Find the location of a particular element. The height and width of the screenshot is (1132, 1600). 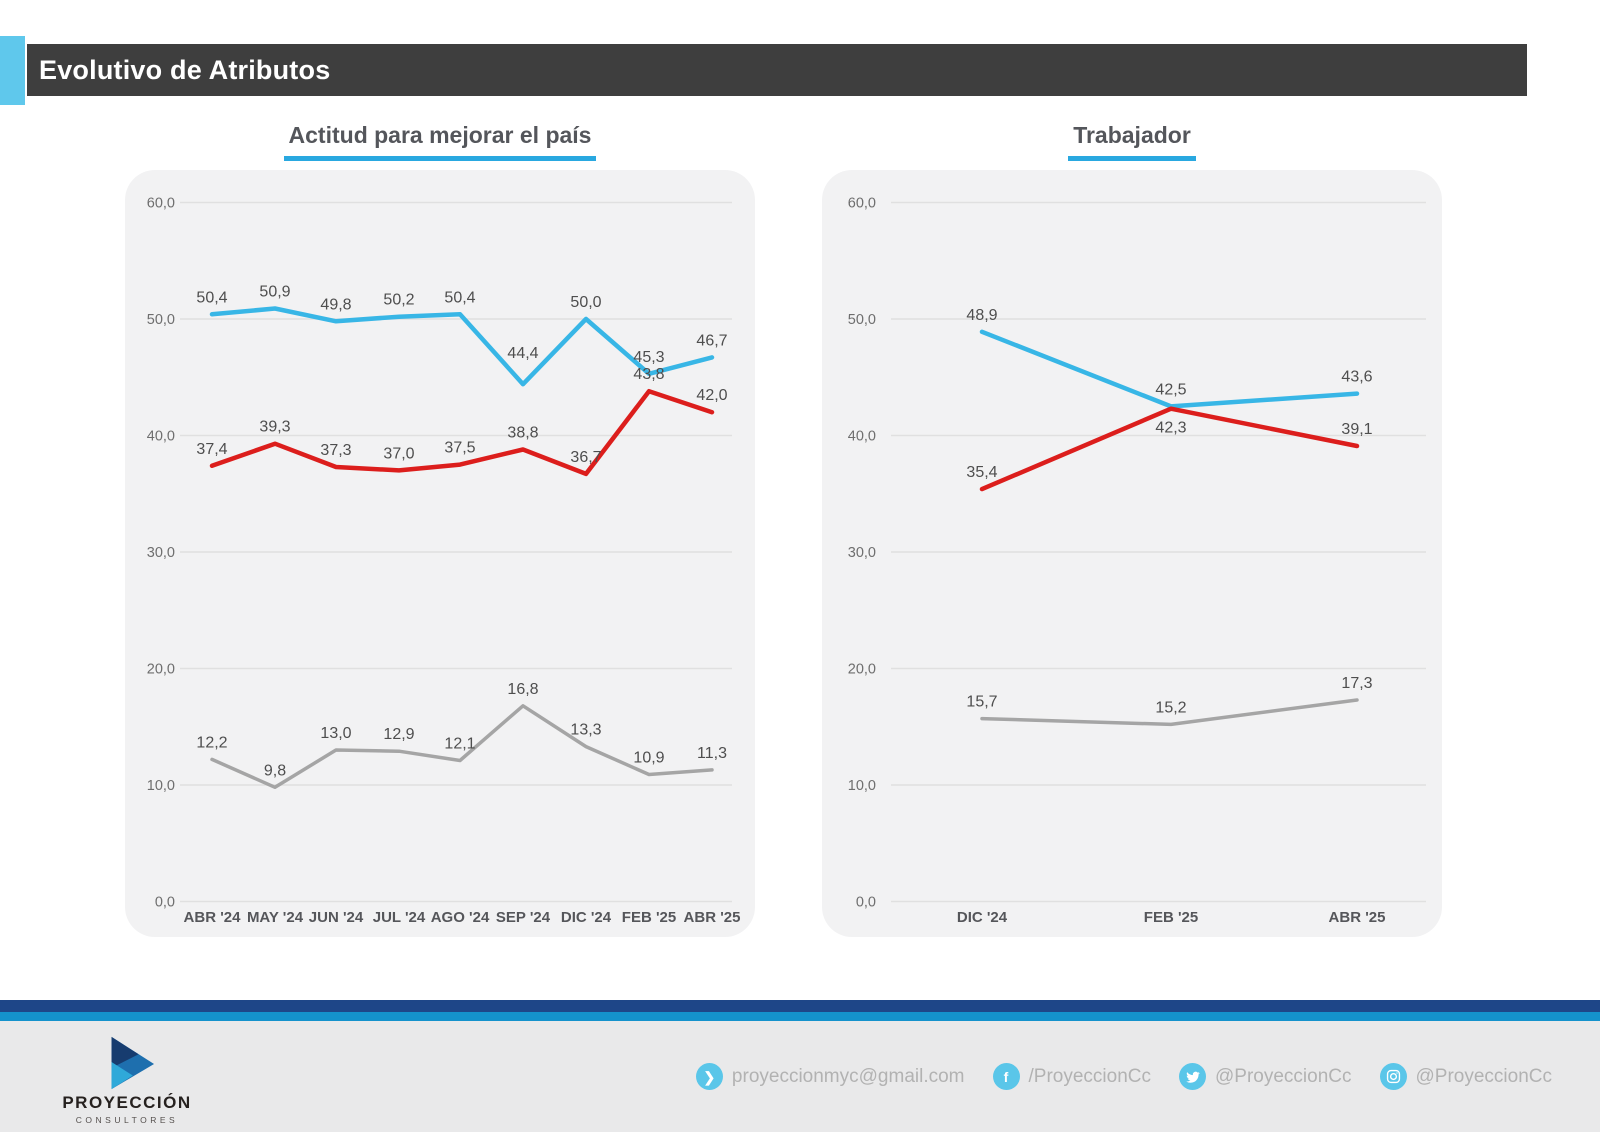

svg-text: 50,9 is located at coordinates (274, 292).